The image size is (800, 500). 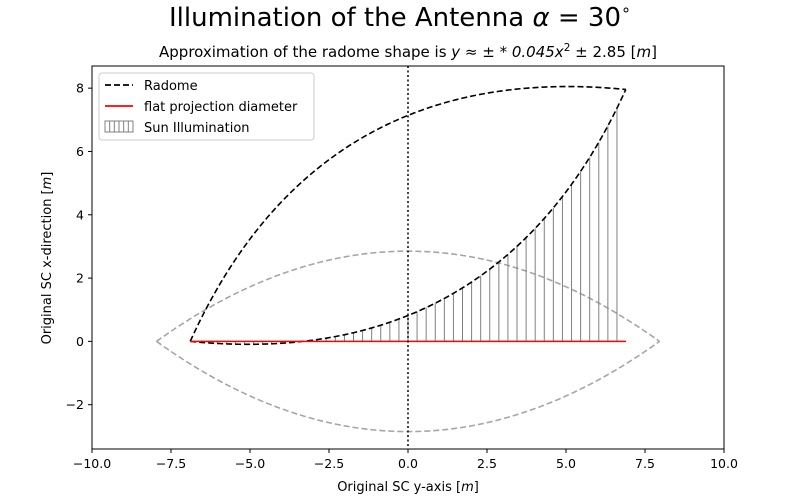 I want to click on x-tick-label: −10.0, so click(x=92, y=463).